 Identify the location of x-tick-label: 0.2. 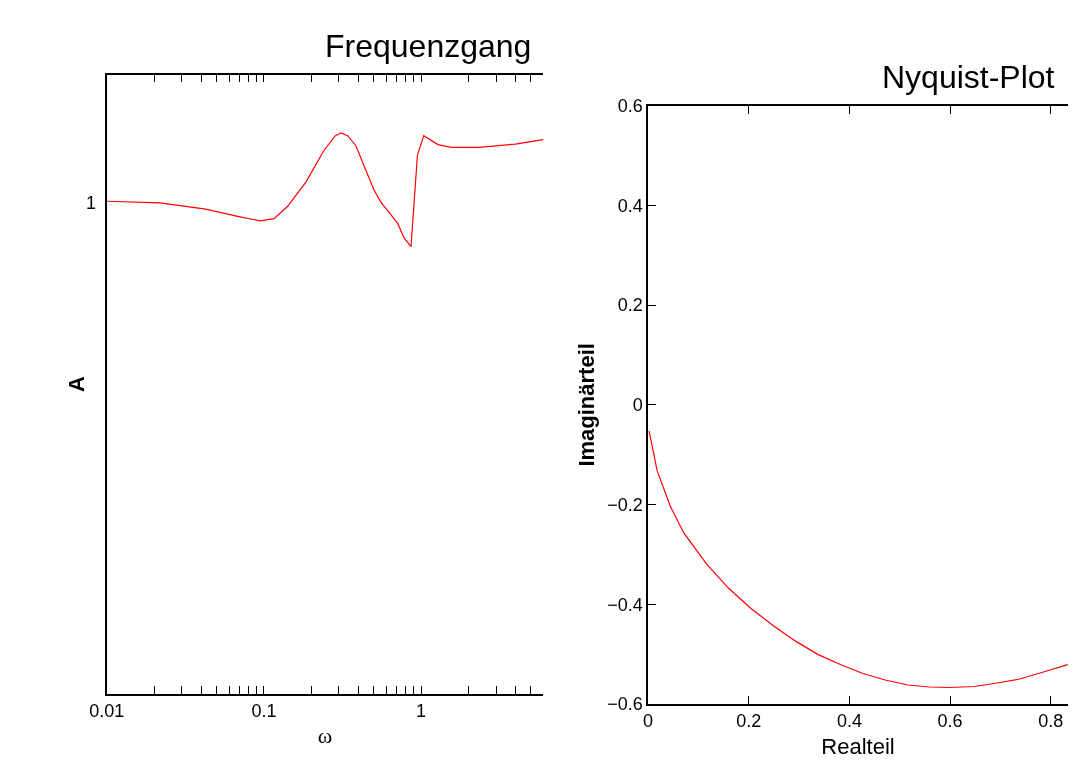
(749, 721).